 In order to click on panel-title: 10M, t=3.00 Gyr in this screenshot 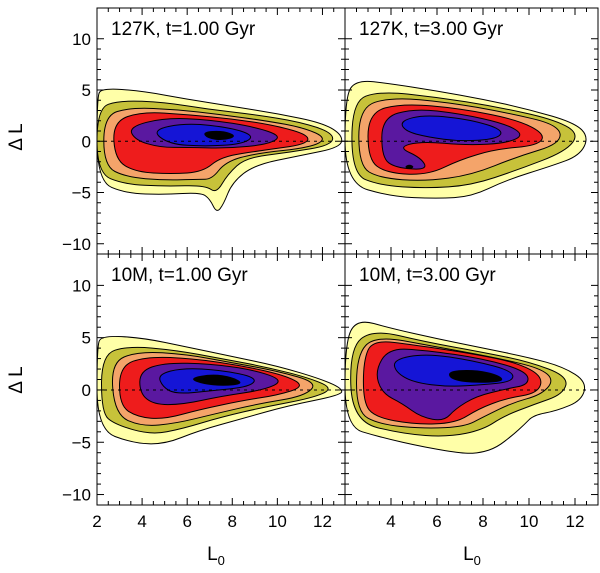, I will do `click(427, 275)`.